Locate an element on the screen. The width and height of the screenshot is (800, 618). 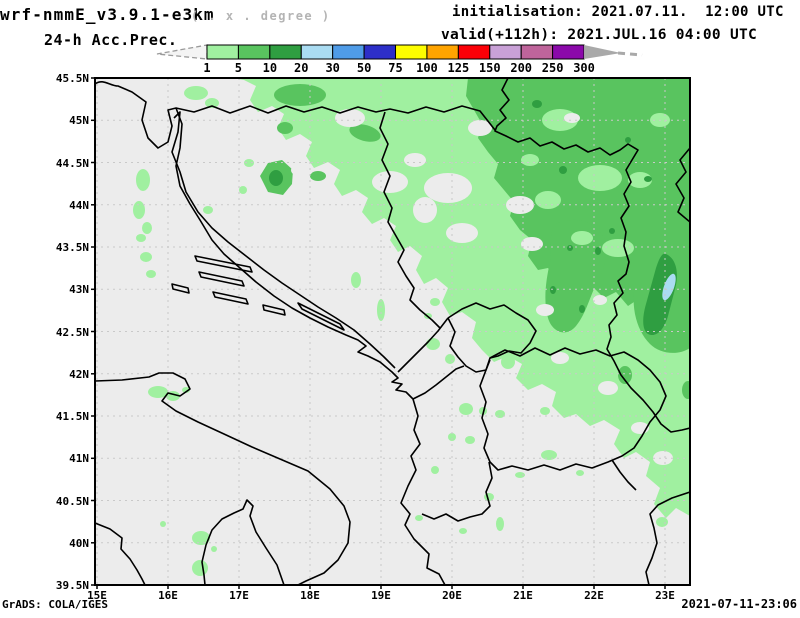
legend-value-label: 30 is located at coordinates (332, 68).